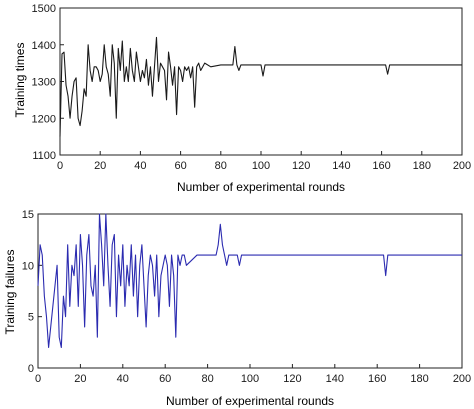 The image size is (474, 409). What do you see at coordinates (250, 401) in the screenshot?
I see `x-axis-label-bottom: Number of experimental rounds` at bounding box center [250, 401].